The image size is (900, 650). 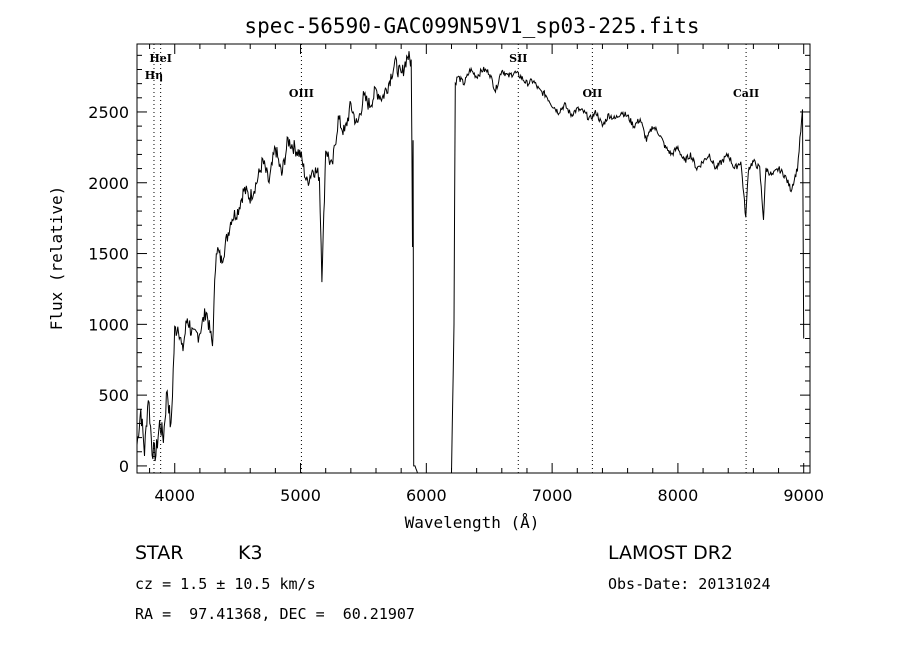 What do you see at coordinates (803, 495) in the screenshot?
I see `x-tick-label: 9000` at bounding box center [803, 495].